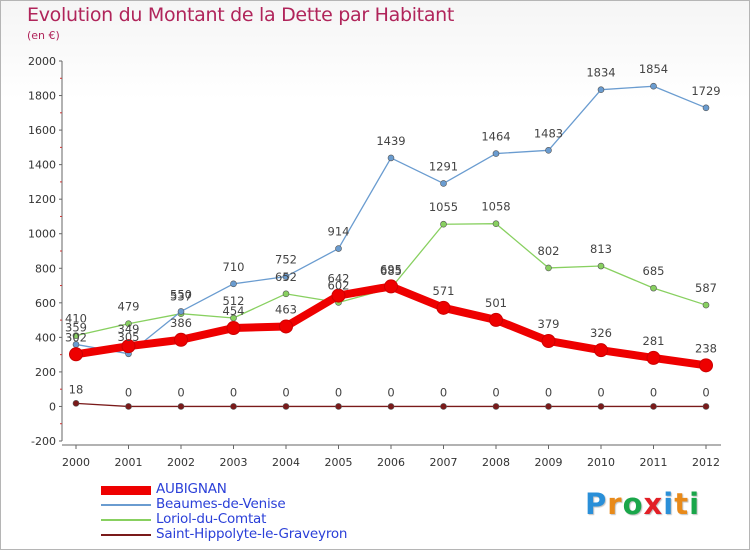  I want to click on x-tick-label: 2003, so click(234, 462).